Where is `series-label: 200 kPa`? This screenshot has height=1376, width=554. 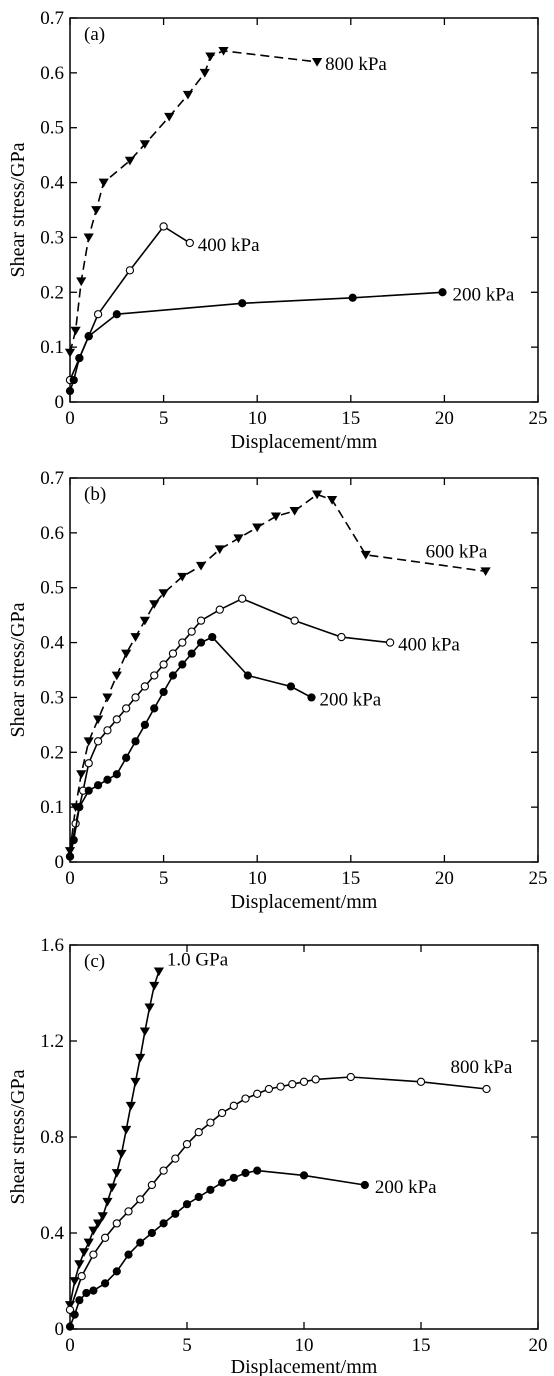
series-label: 200 kPa is located at coordinates (406, 1187).